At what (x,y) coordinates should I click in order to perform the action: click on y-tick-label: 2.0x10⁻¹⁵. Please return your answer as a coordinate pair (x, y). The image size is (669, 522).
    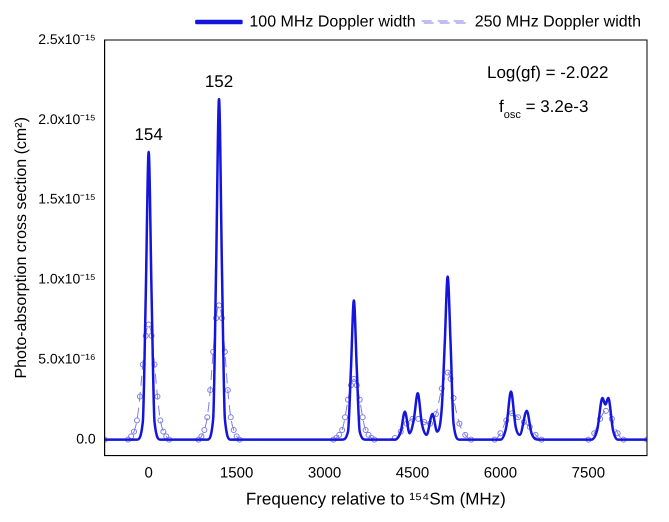
    Looking at the image, I should click on (67, 118).